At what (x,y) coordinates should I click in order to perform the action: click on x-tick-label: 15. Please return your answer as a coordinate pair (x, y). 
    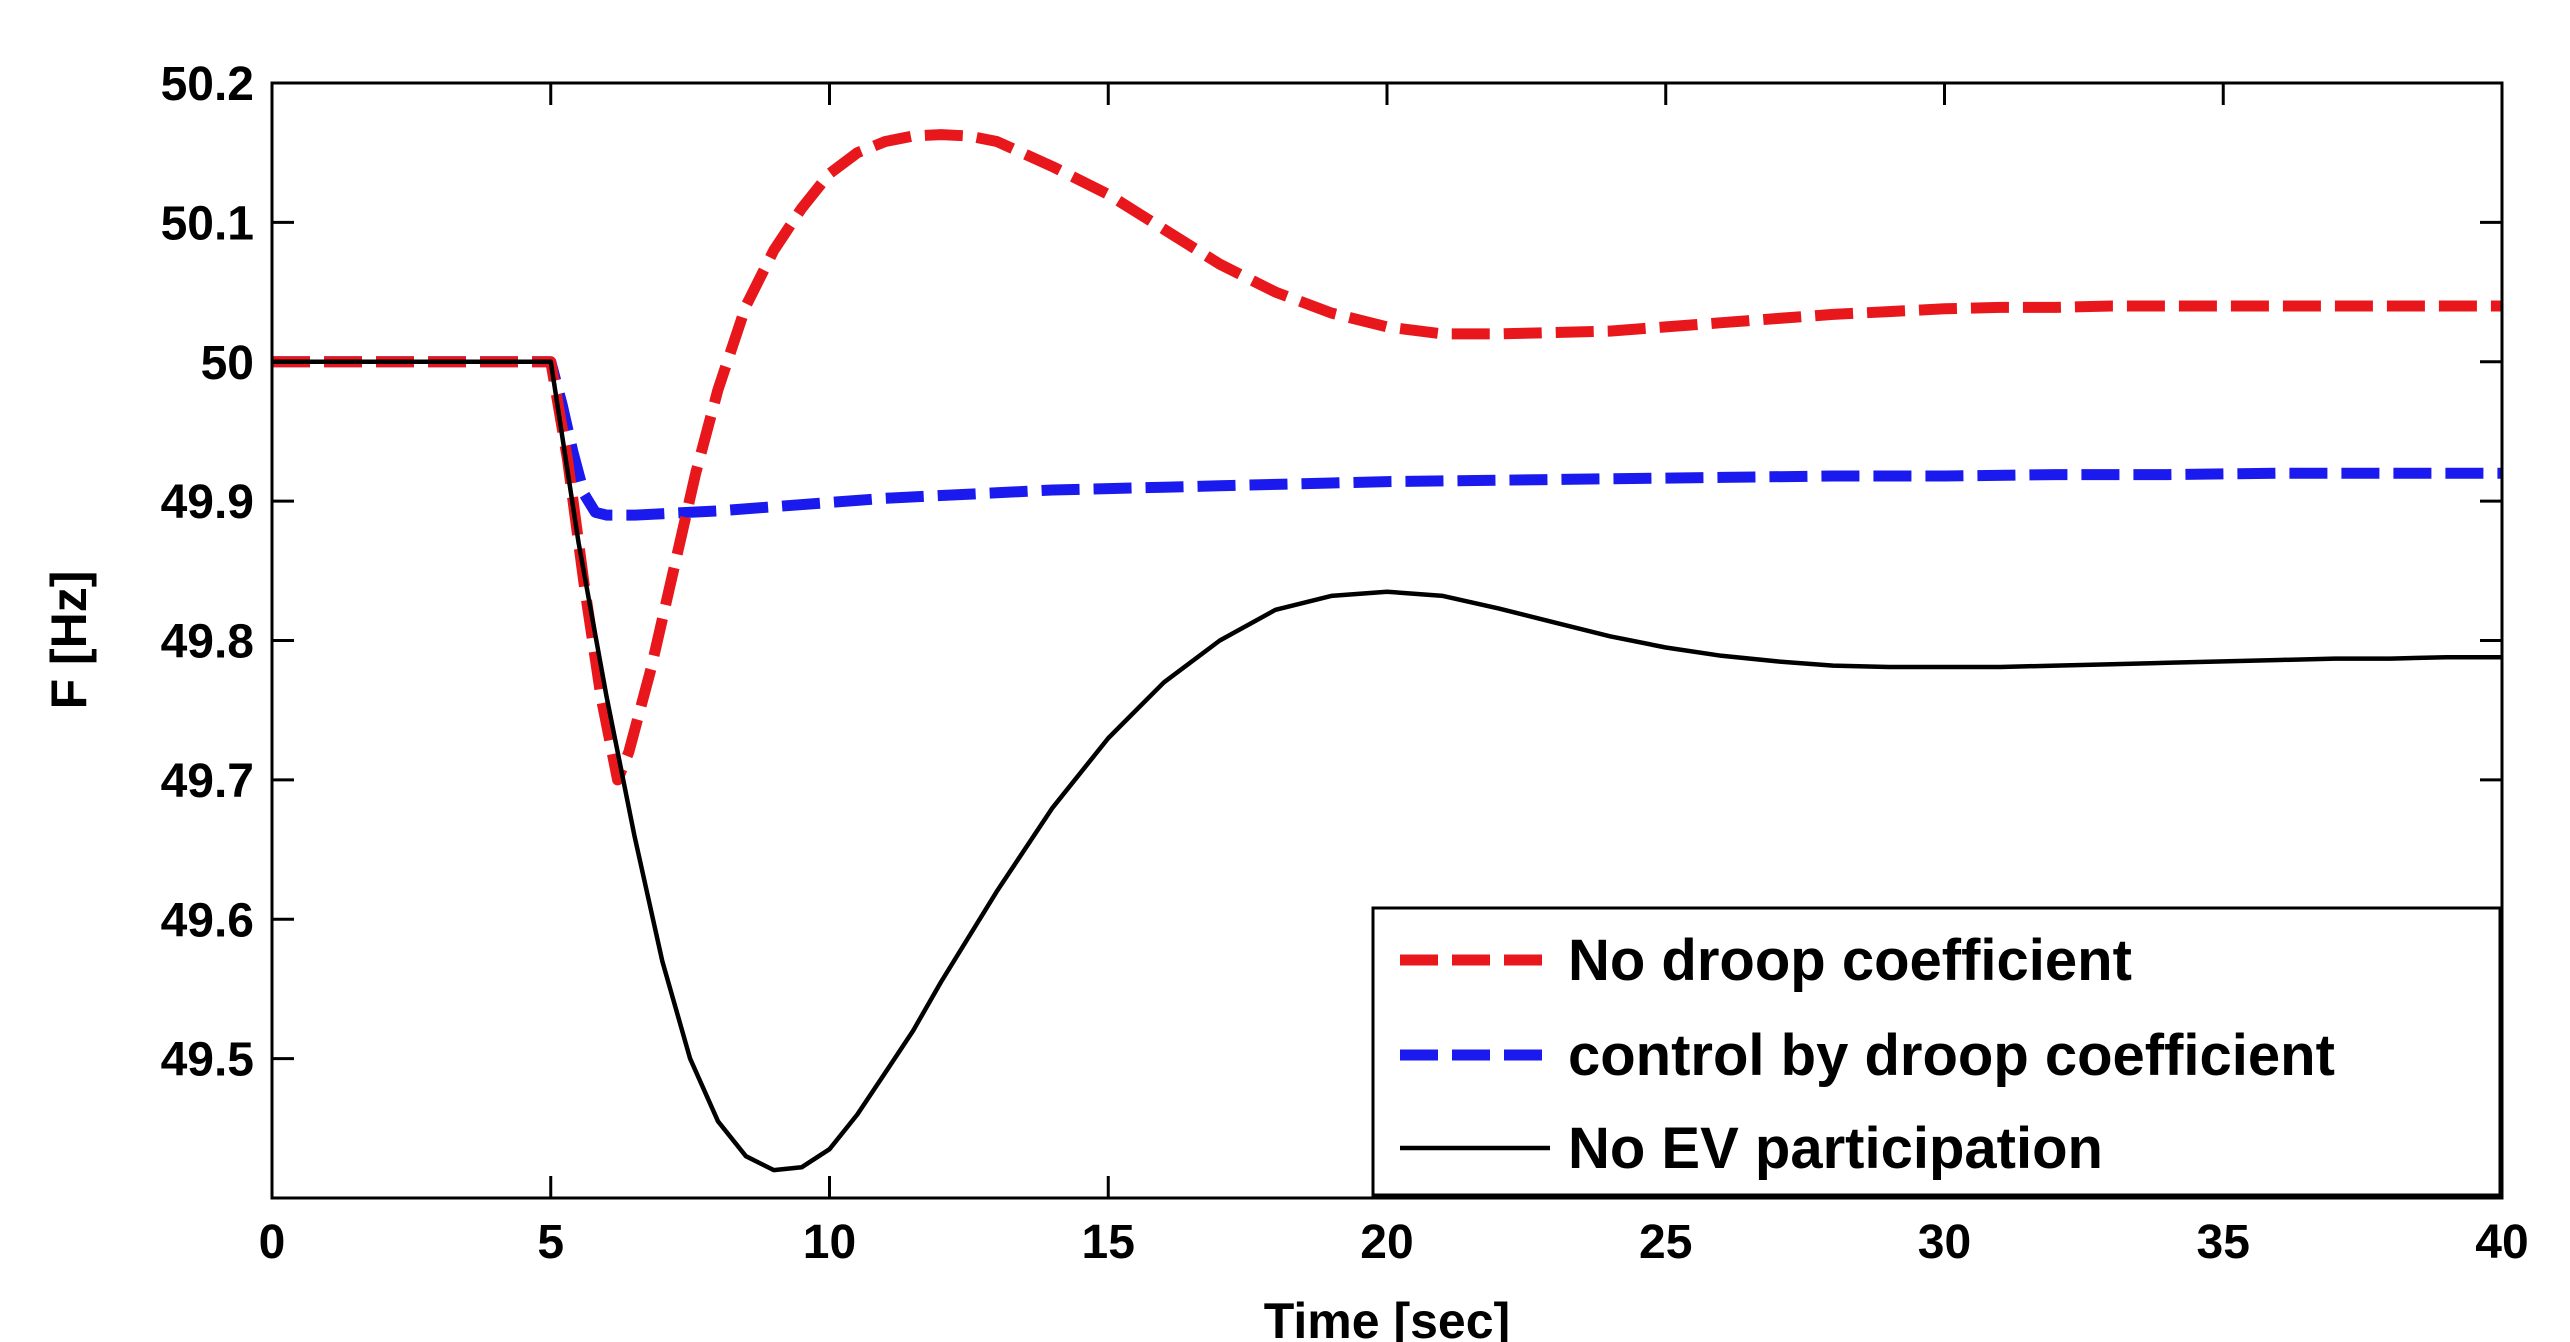
    Looking at the image, I should click on (1108, 1242).